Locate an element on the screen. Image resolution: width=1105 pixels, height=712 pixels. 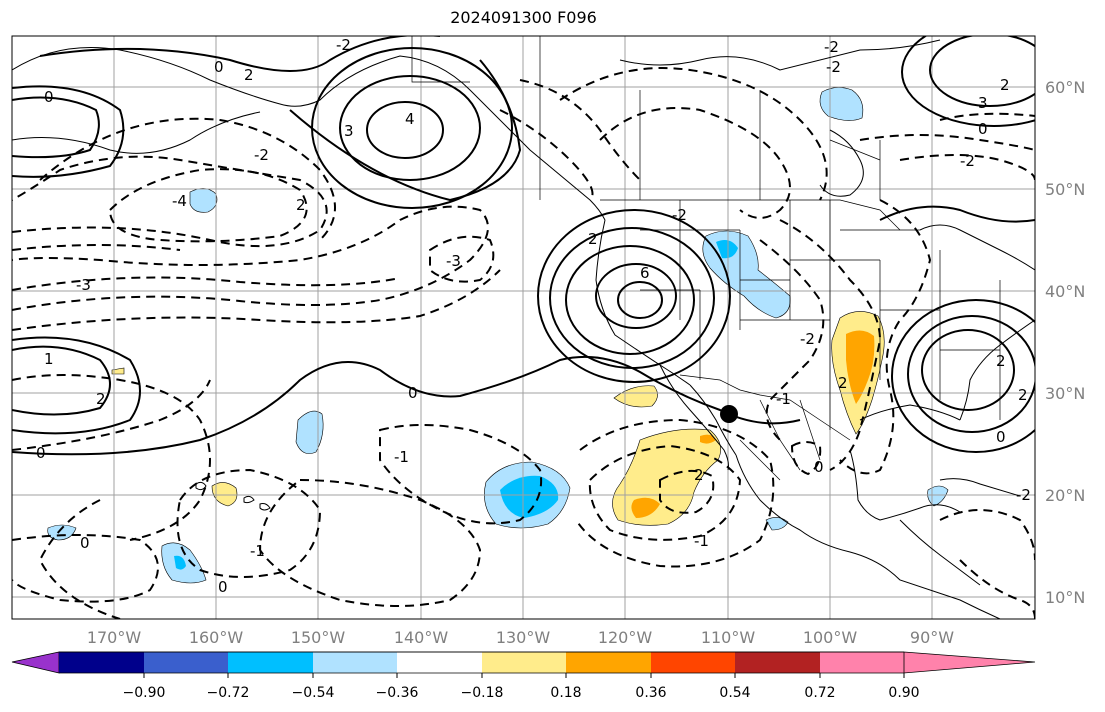
shade-blue-gulf is located at coordinates (777, 524).